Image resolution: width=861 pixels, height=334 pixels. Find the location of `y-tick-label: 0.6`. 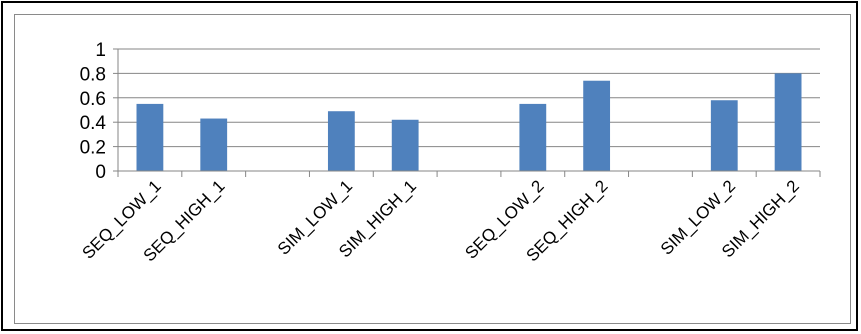

y-tick-label: 0.6 is located at coordinates (93, 99).